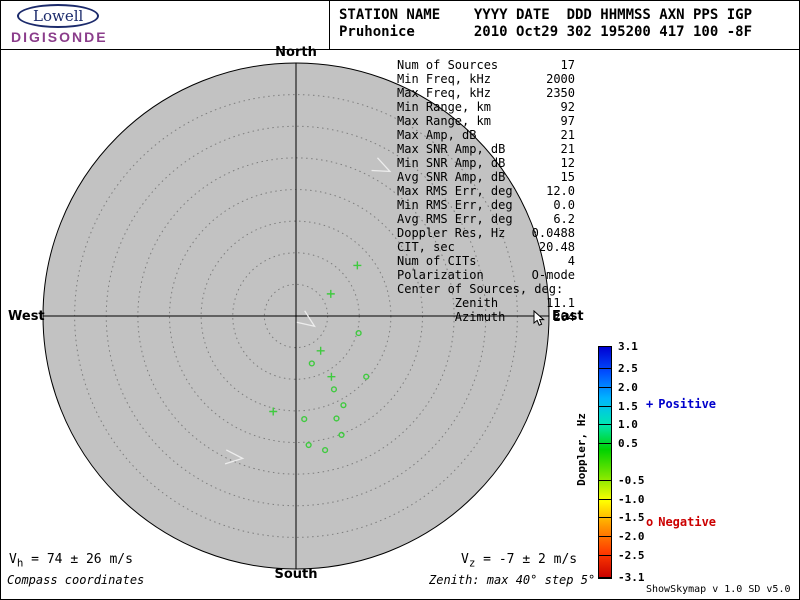 The height and width of the screenshot is (600, 800). I want to click on compass-coordinates-note: Compass coordinates, so click(76, 580).